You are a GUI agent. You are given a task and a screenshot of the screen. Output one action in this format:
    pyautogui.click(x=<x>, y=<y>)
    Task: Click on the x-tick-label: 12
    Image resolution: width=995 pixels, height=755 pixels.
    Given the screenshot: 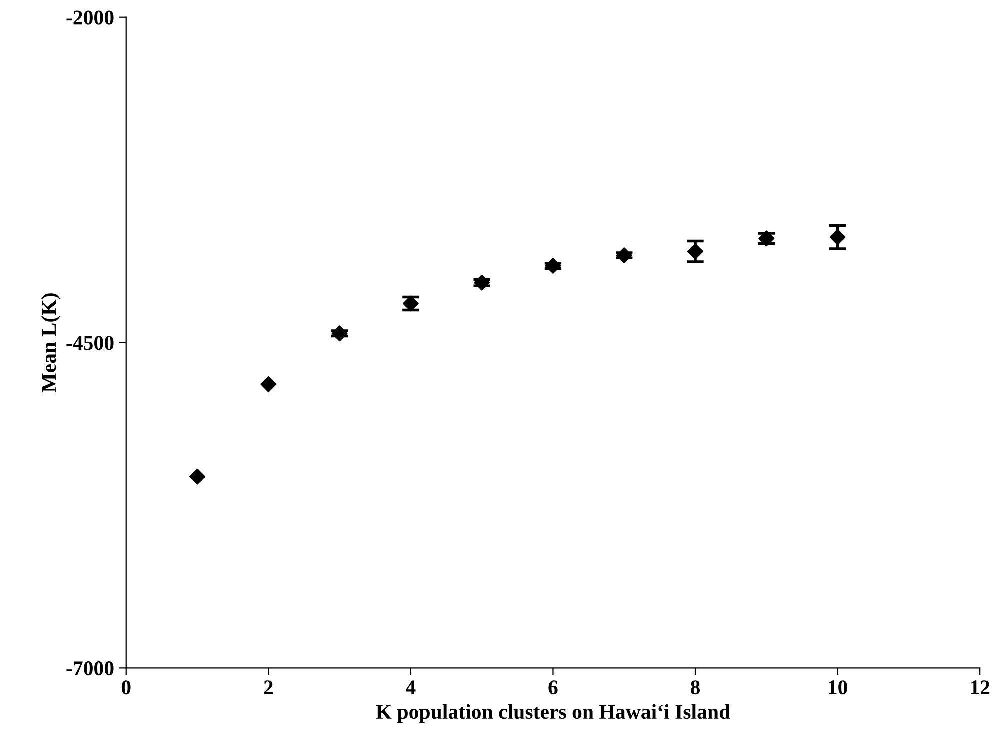 What is the action you would take?
    pyautogui.click(x=980, y=687)
    